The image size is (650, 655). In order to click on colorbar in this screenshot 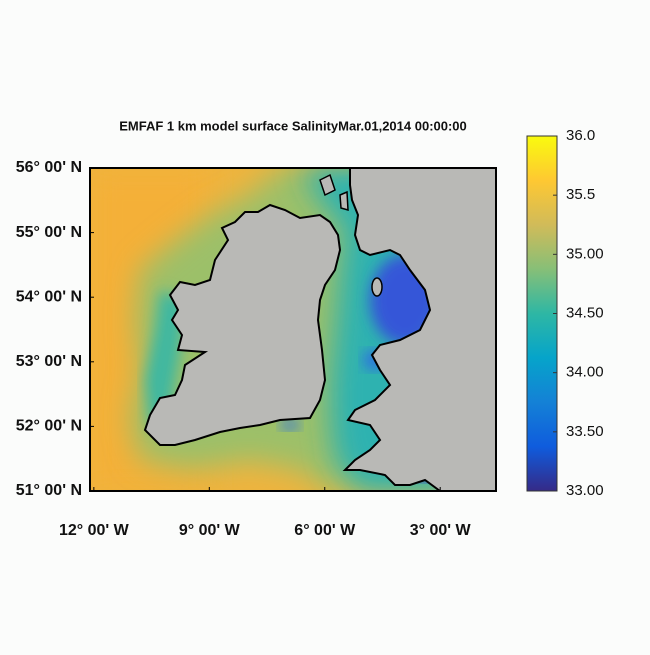, I will do `click(542, 313)`.